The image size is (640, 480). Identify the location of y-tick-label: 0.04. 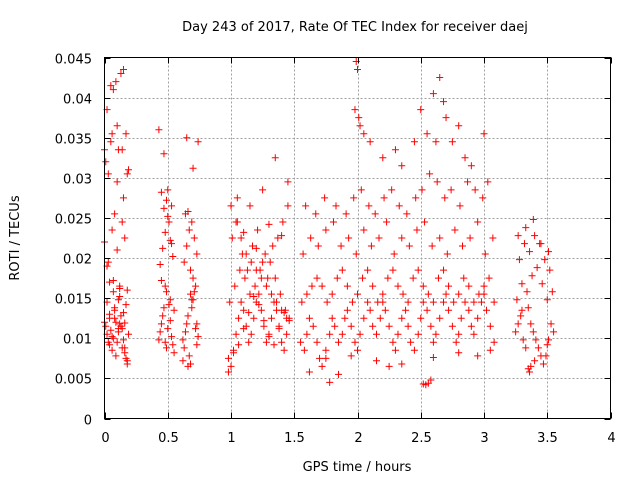
(77, 100).